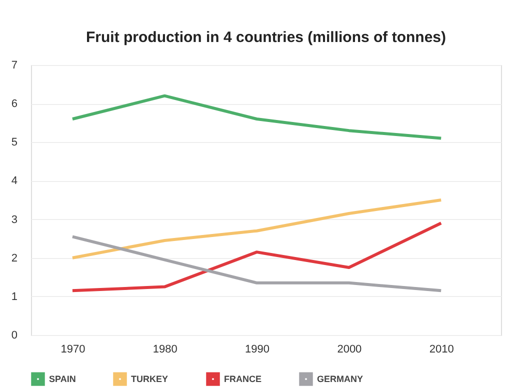  What do you see at coordinates (73, 350) in the screenshot?
I see `x-tick-label: 1970` at bounding box center [73, 350].